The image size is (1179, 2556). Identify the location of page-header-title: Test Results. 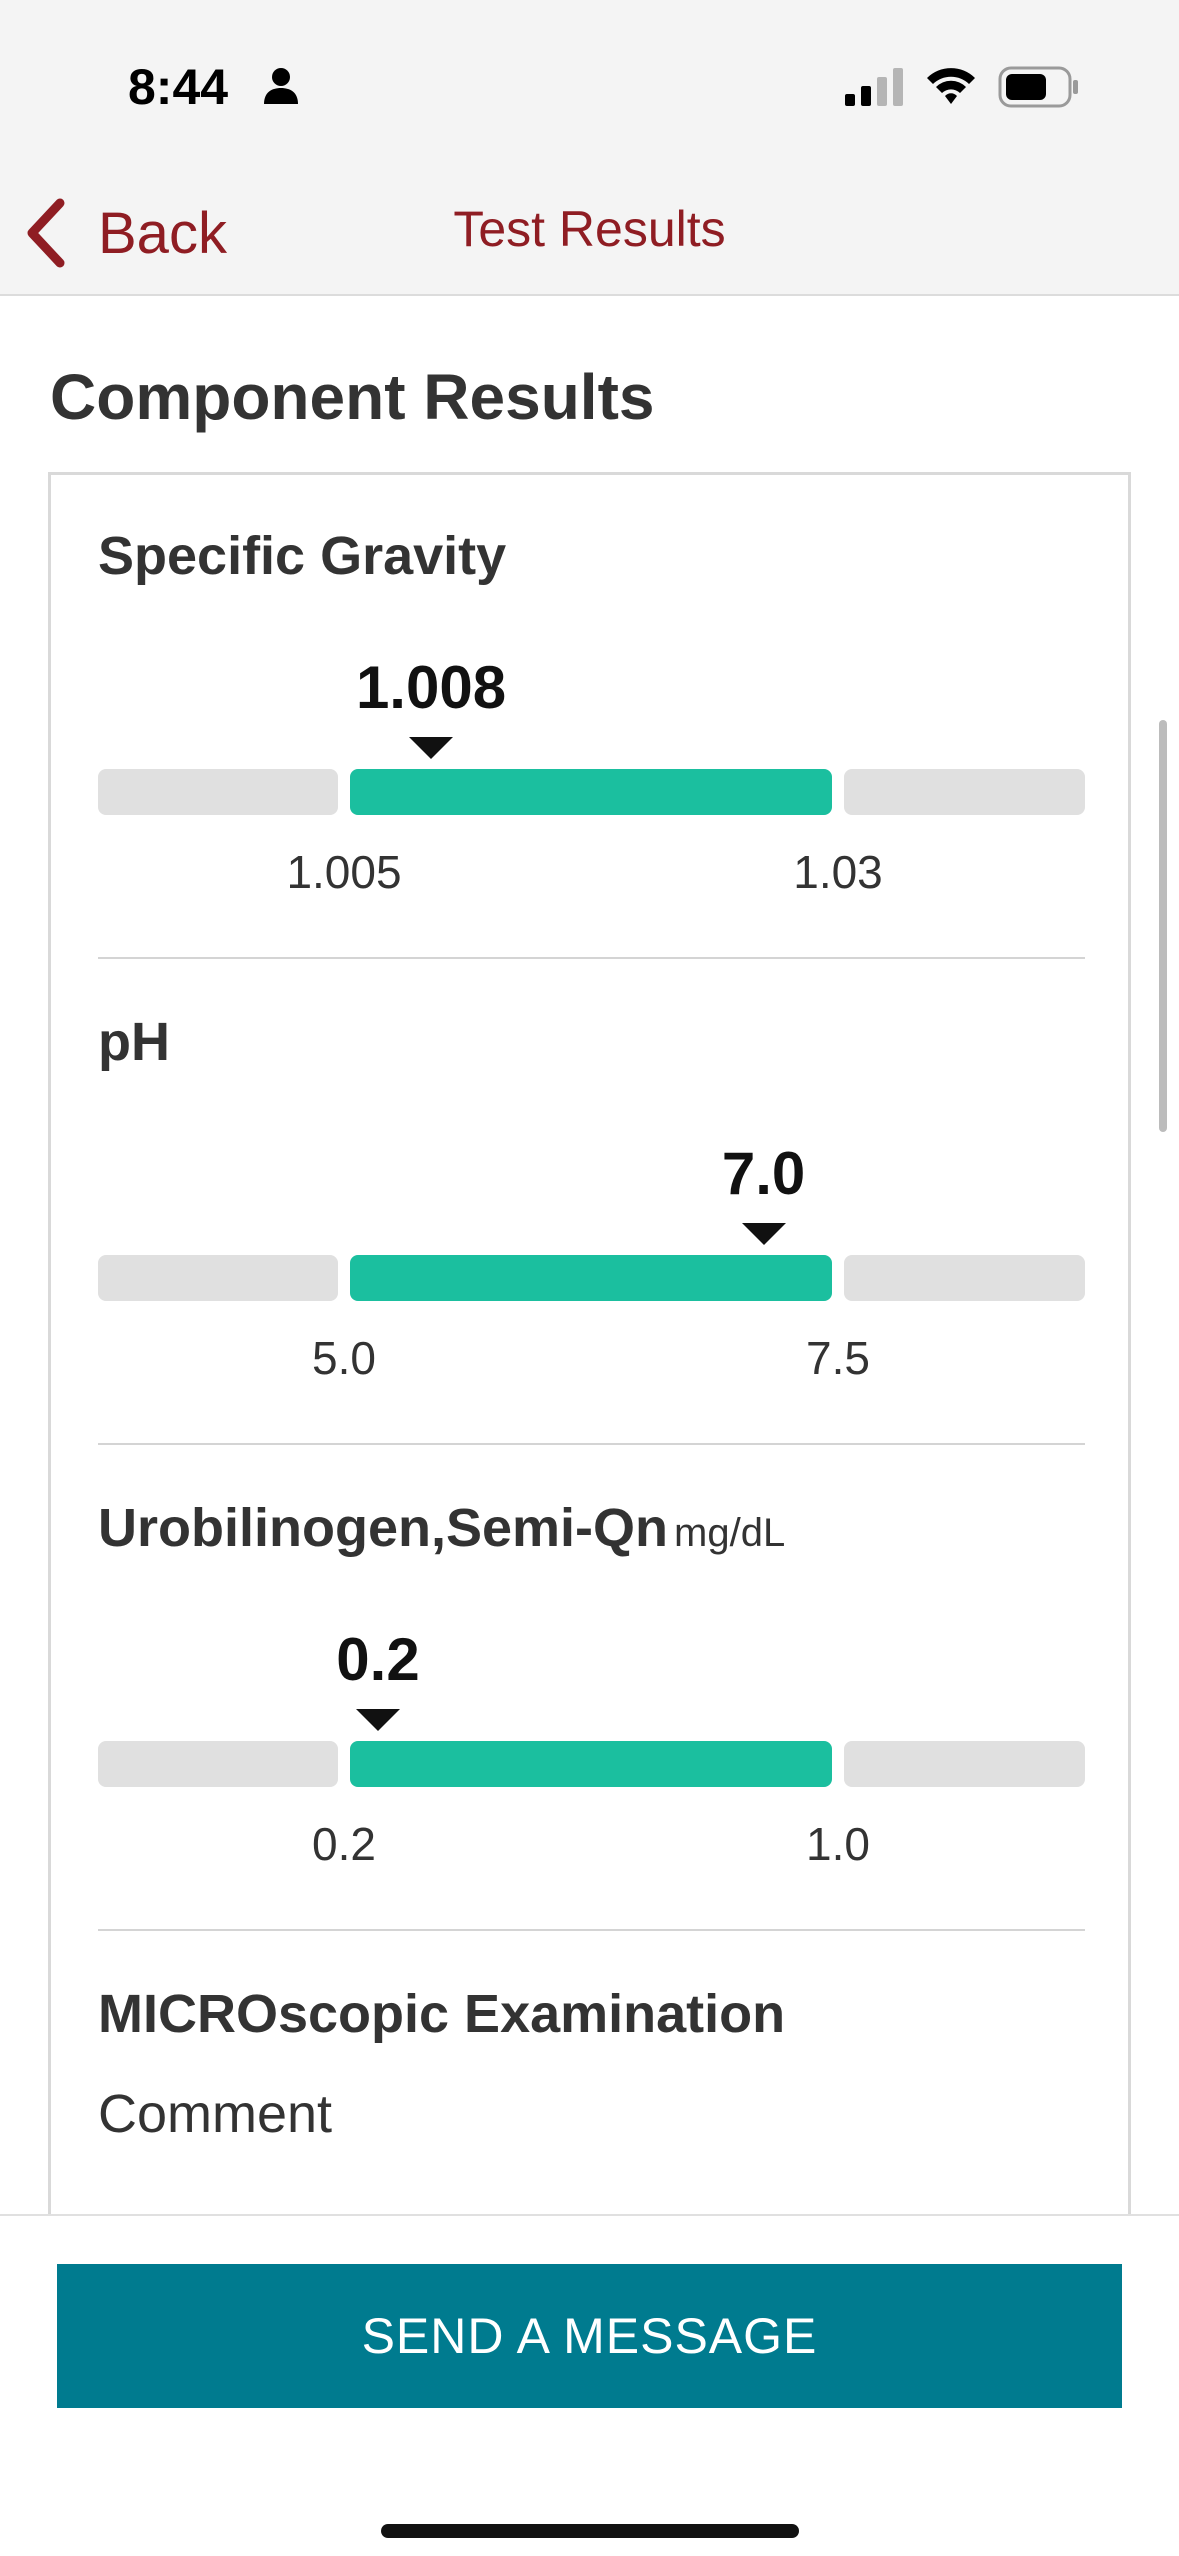
(589, 229).